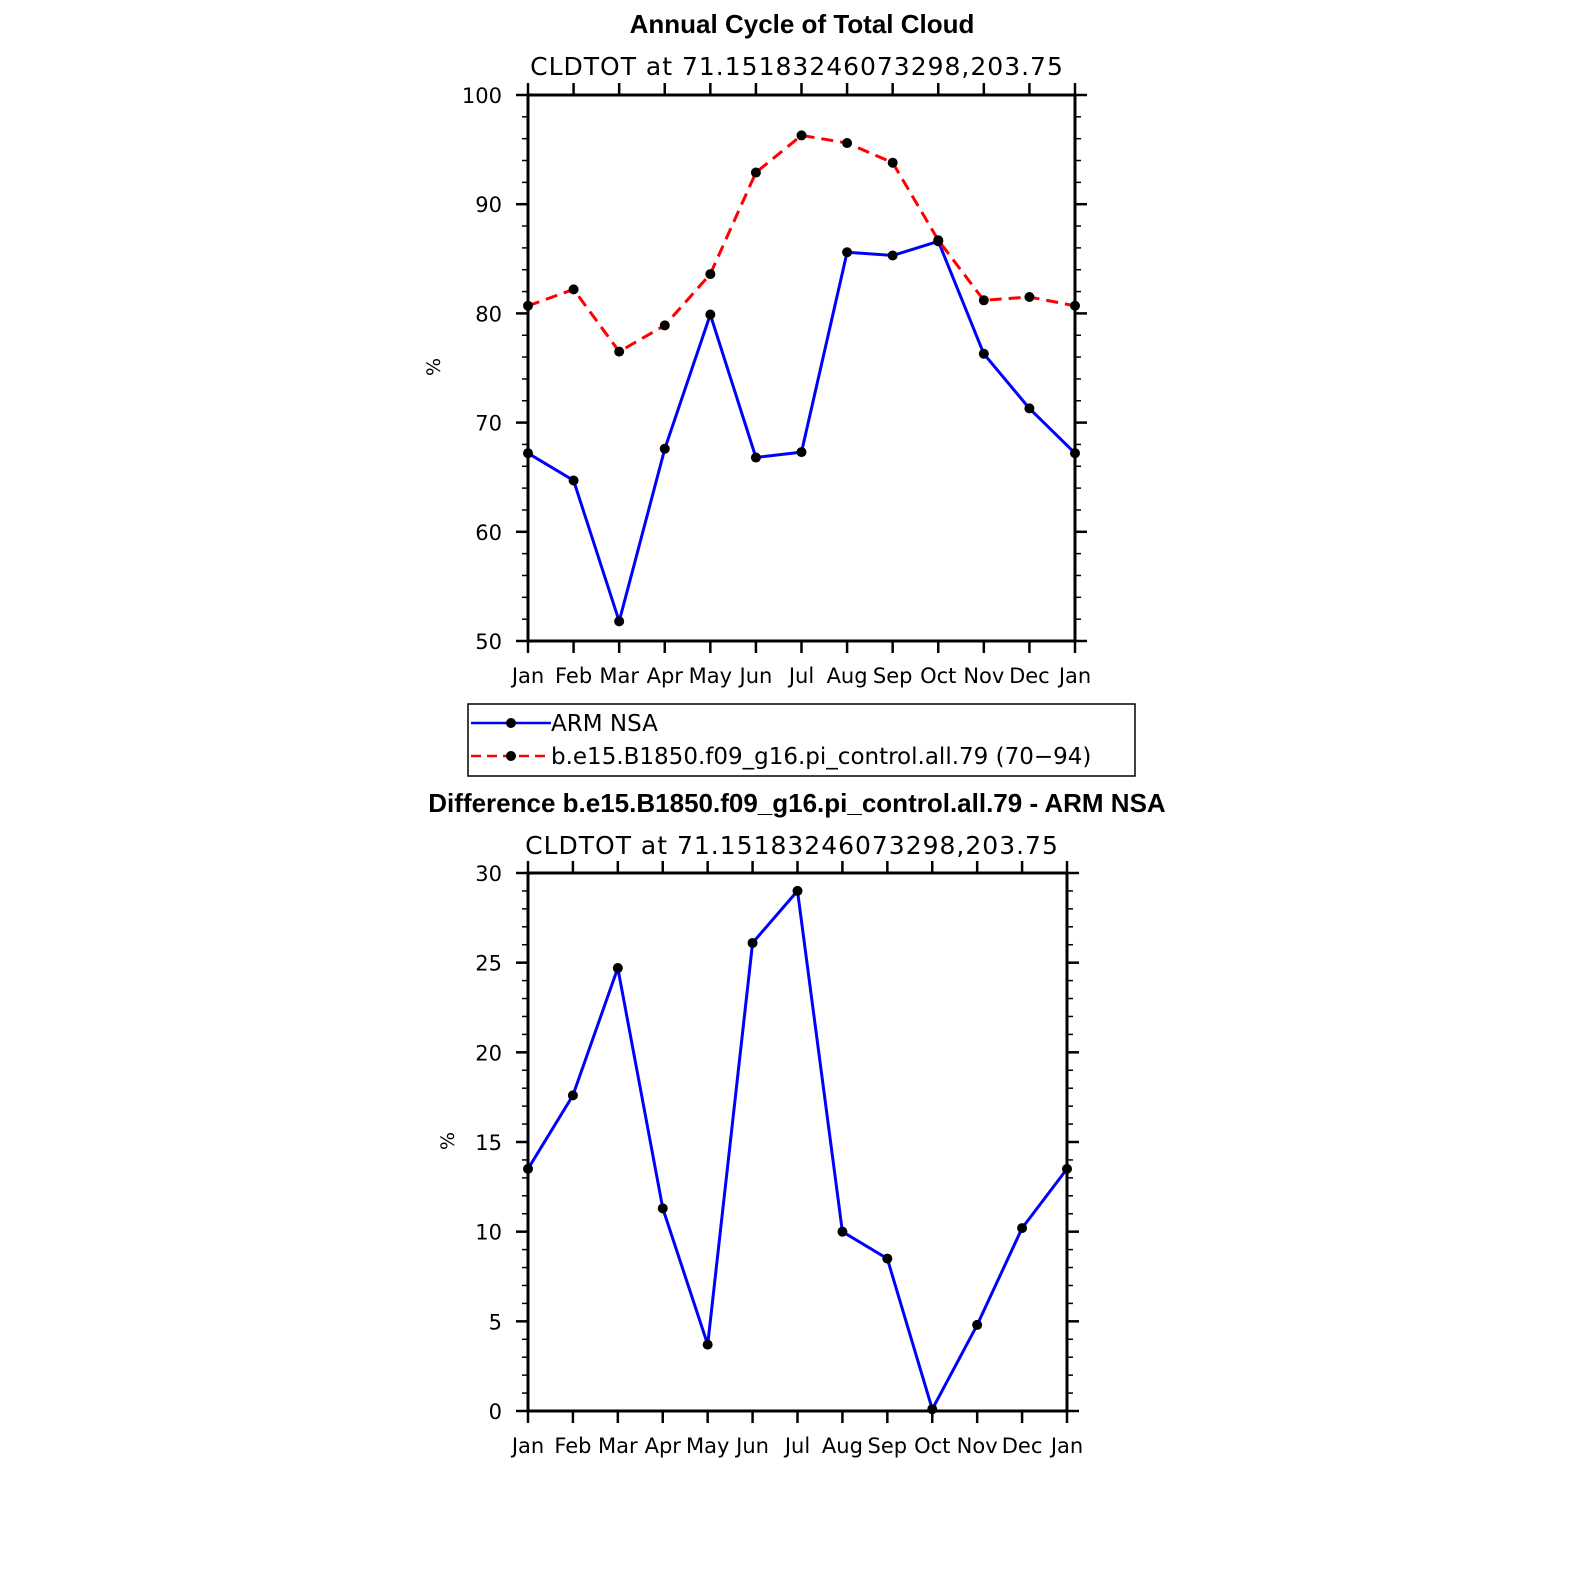  Describe the element at coordinates (488, 964) in the screenshot. I see `y-tick-label: 25` at that location.